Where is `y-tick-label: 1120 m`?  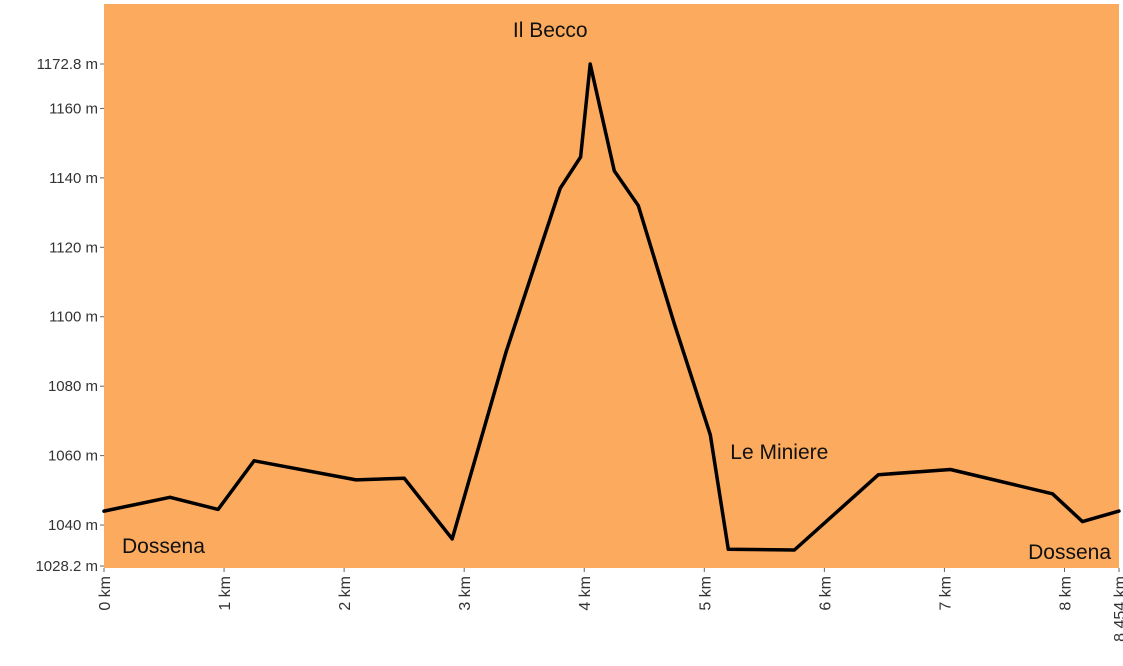
y-tick-label: 1120 m is located at coordinates (73, 247).